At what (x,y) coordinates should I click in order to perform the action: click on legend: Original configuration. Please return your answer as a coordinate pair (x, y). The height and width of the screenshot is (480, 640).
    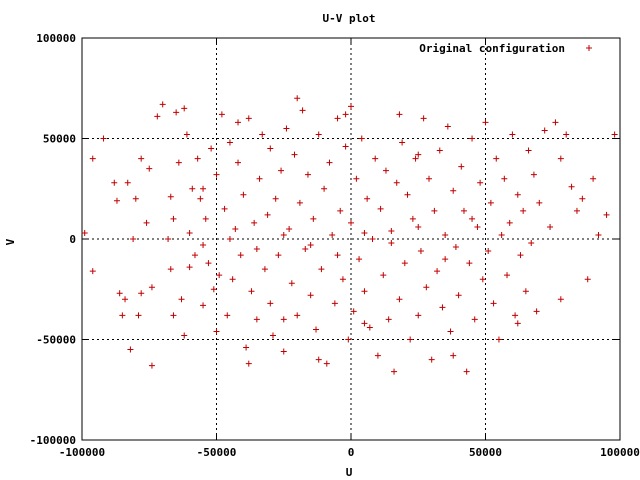
    Looking at the image, I should click on (505, 48).